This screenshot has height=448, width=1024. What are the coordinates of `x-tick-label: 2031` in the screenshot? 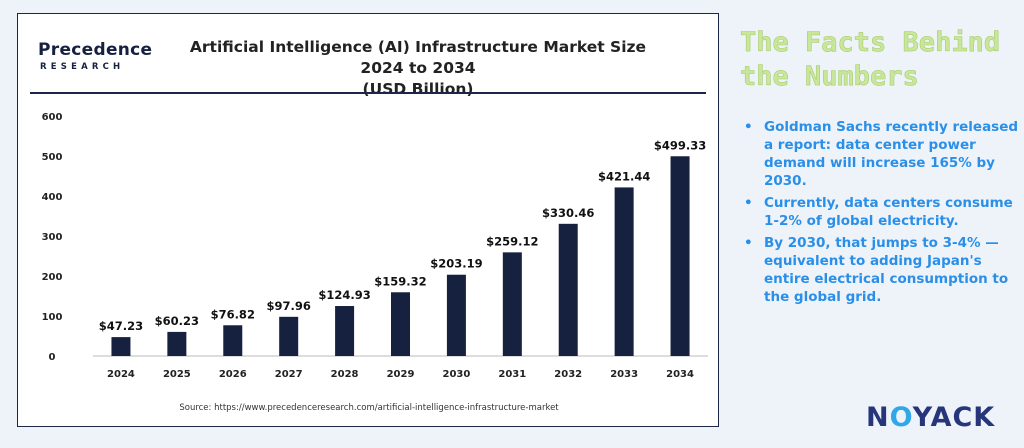 It's located at (512, 374).